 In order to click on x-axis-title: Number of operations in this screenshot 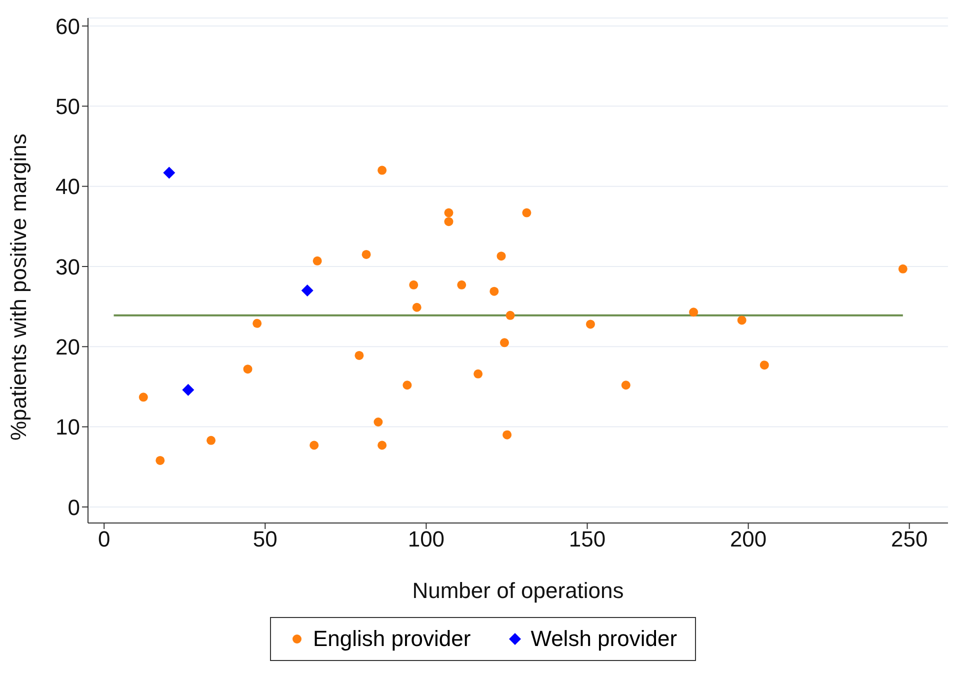, I will do `click(518, 590)`.